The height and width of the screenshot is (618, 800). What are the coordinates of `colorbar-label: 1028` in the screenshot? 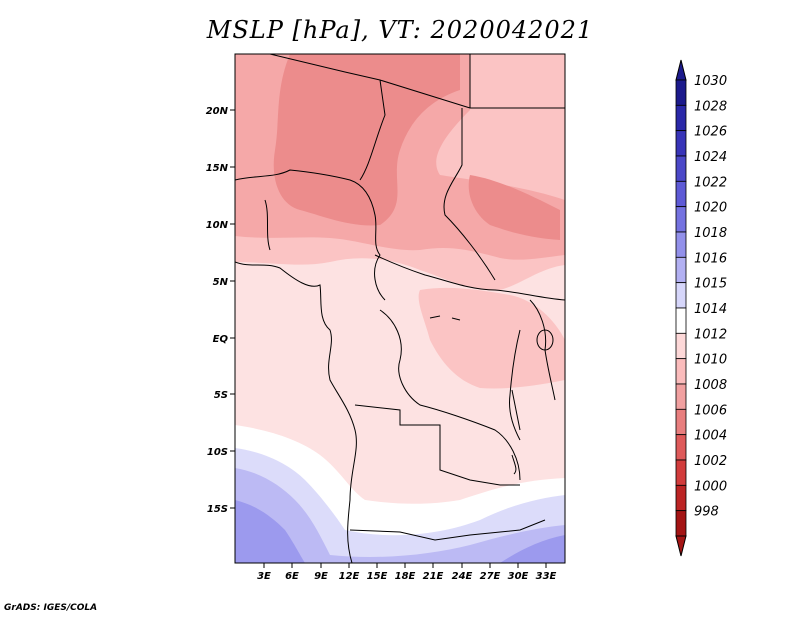 It's located at (710, 106).